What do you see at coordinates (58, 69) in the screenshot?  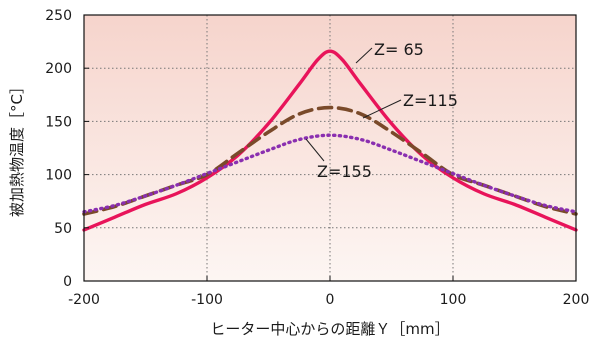 I see `y-tick-label: 200` at bounding box center [58, 69].